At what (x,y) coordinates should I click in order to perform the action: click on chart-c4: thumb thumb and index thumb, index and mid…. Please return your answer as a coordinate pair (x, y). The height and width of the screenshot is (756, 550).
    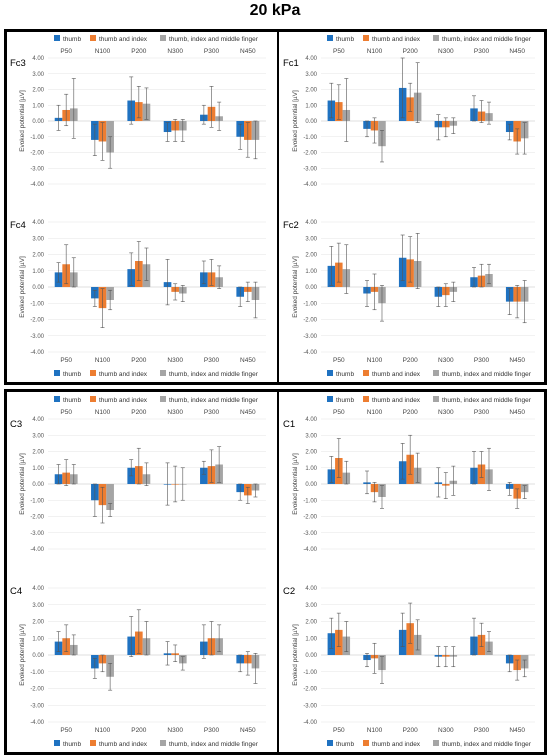
    Looking at the image, I should click on (138, 667).